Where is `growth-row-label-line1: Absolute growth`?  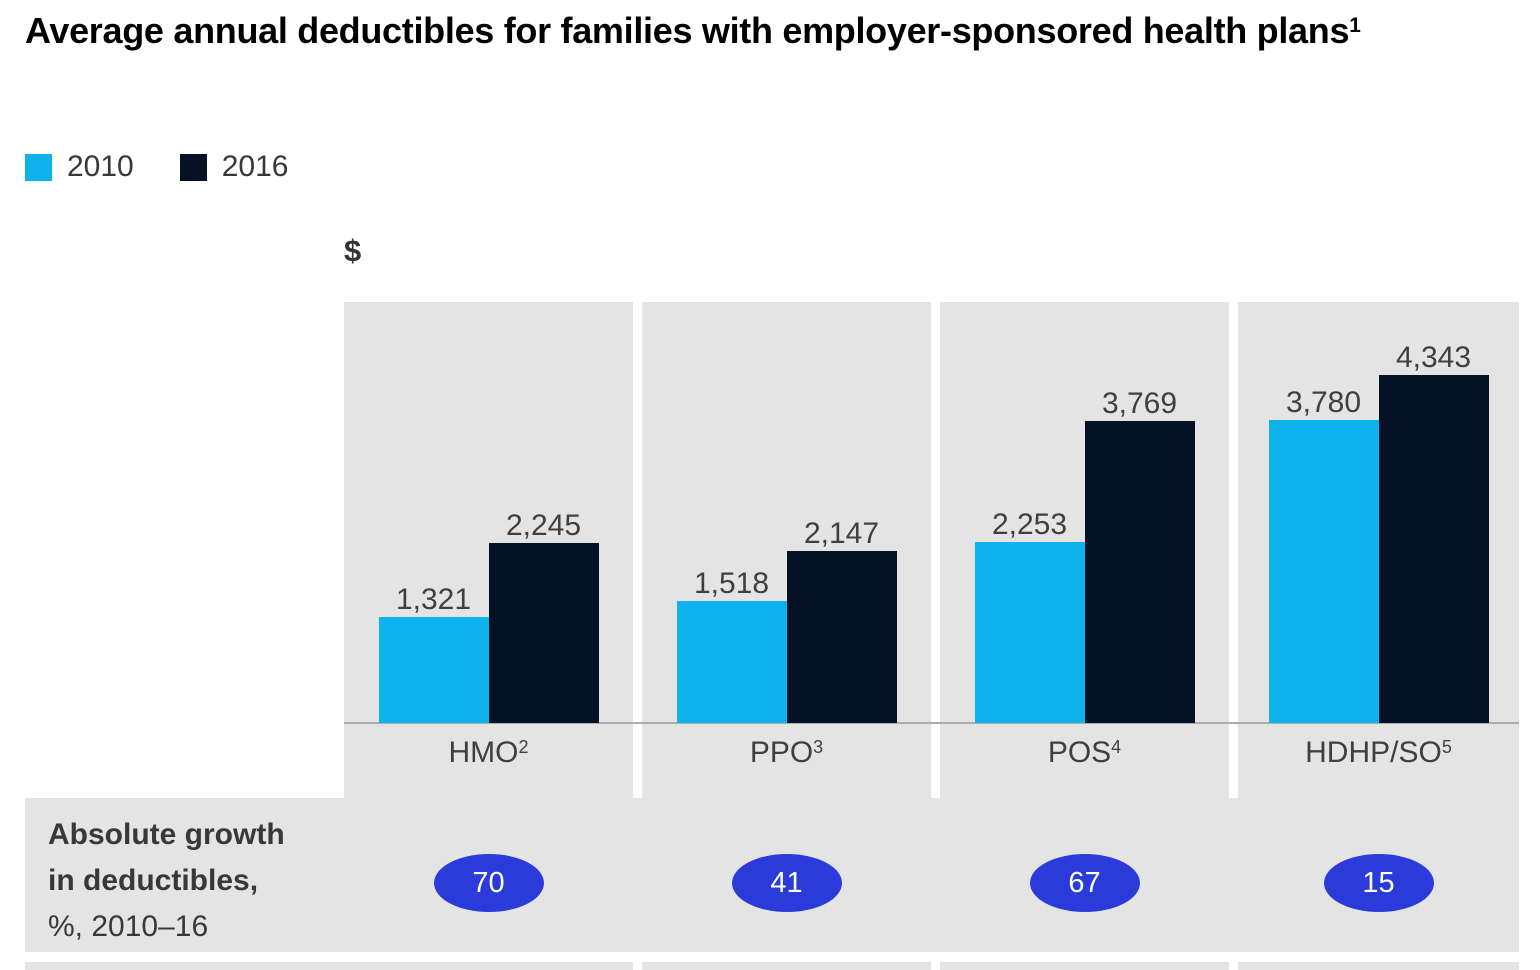
growth-row-label-line1: Absolute growth is located at coordinates (166, 834).